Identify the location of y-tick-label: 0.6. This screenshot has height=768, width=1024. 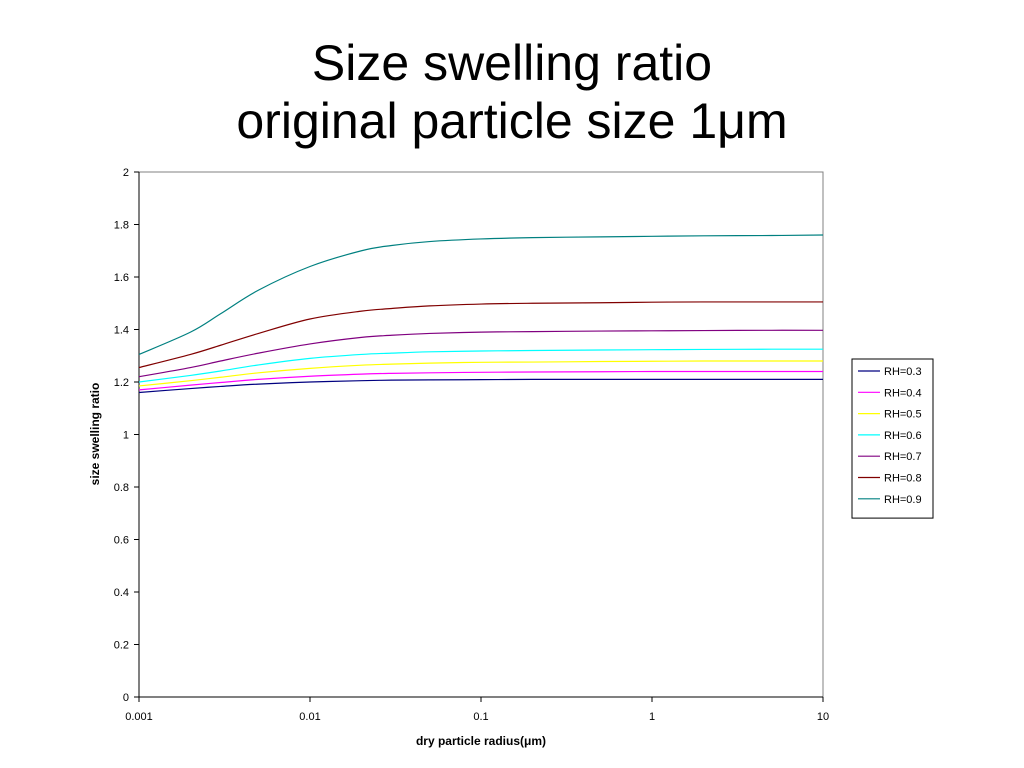
(121, 541).